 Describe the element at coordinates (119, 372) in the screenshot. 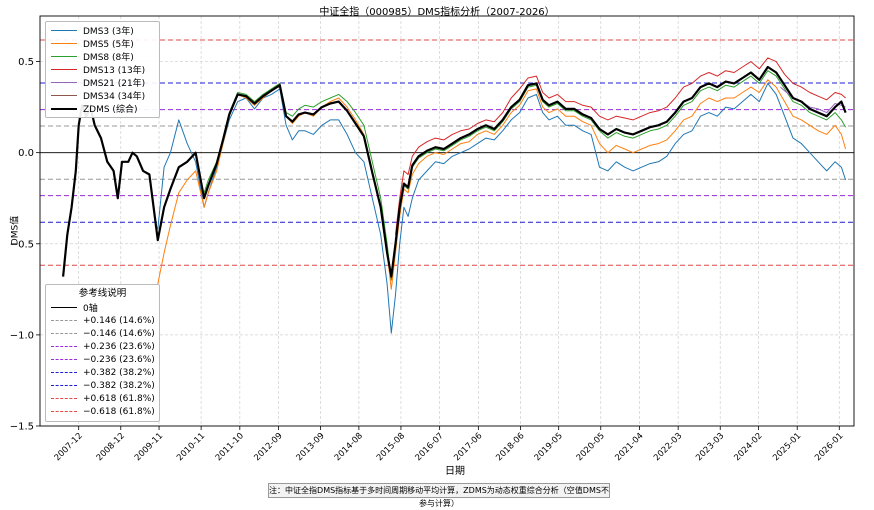

I see `legend-label: +0.382 (38.2%)` at that location.